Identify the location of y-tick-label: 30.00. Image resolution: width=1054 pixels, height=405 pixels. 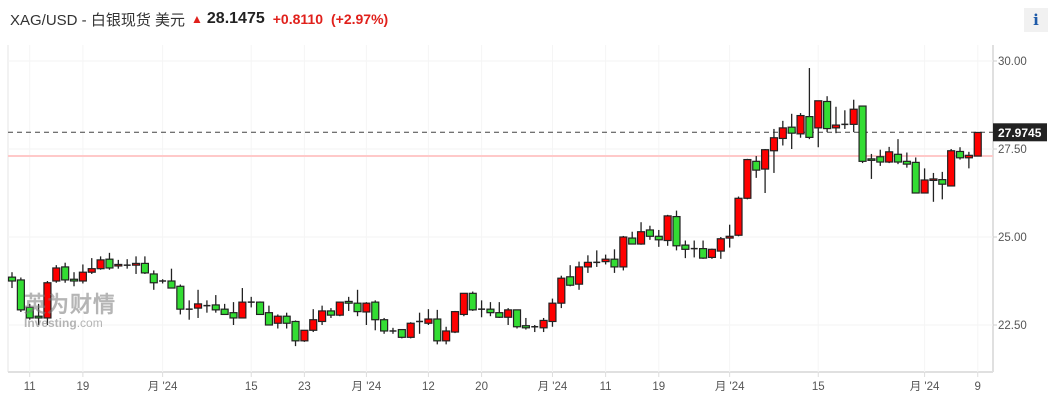
(1012, 62).